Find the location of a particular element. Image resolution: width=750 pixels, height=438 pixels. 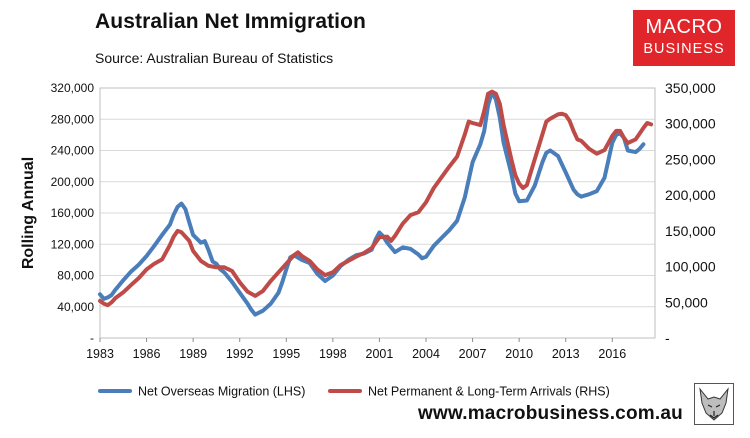

y-left-tick-label: 200,000 is located at coordinates (73, 182).